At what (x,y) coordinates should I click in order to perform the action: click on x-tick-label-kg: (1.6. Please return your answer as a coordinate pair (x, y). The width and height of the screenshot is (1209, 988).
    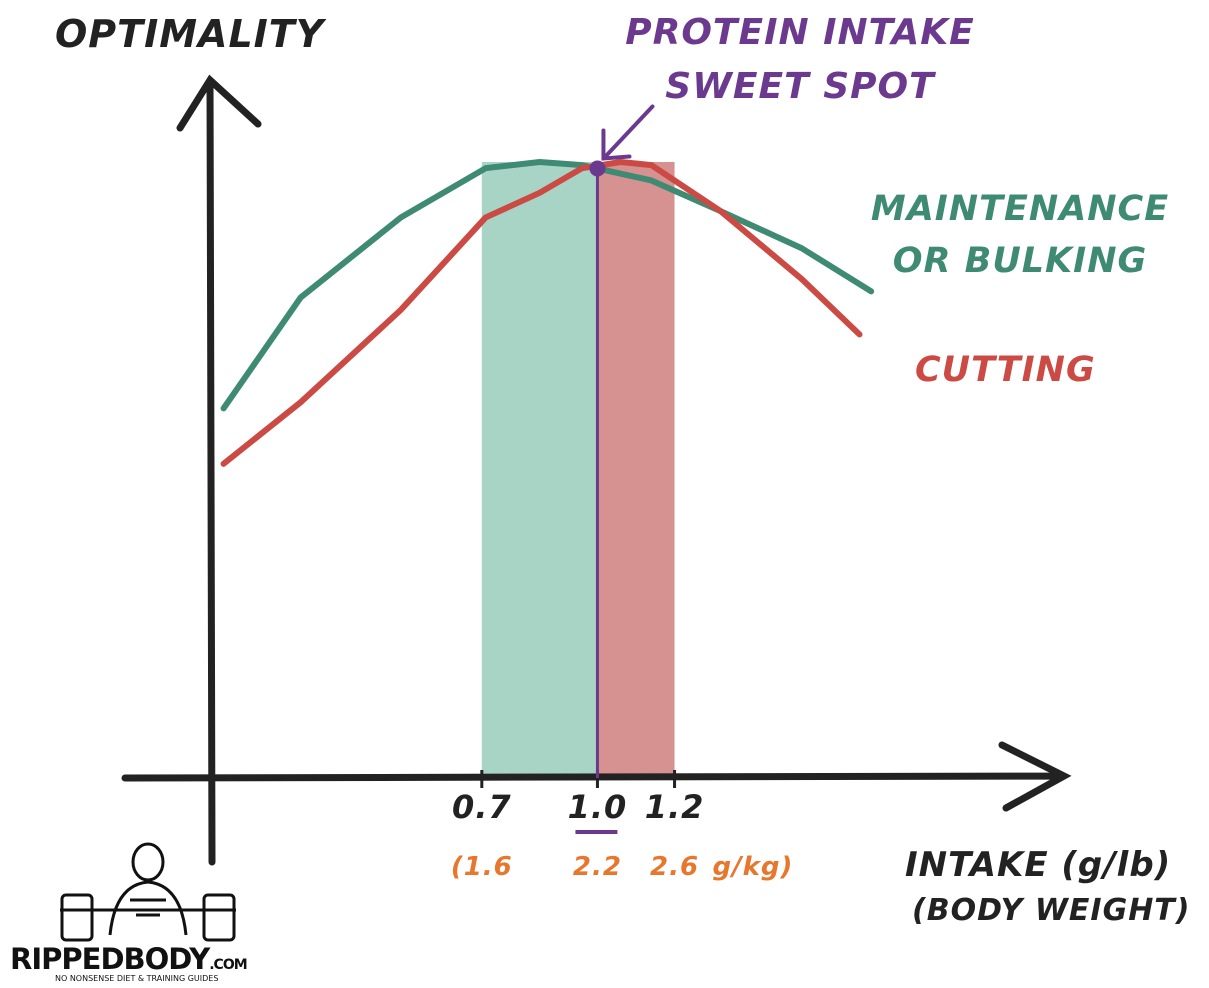
    Looking at the image, I should click on (481, 867).